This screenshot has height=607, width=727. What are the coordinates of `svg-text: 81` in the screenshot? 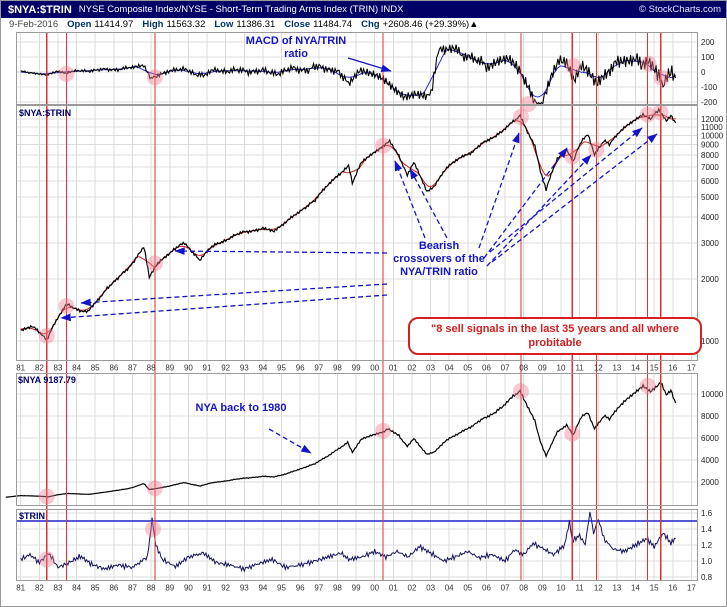 It's located at (20, 368).